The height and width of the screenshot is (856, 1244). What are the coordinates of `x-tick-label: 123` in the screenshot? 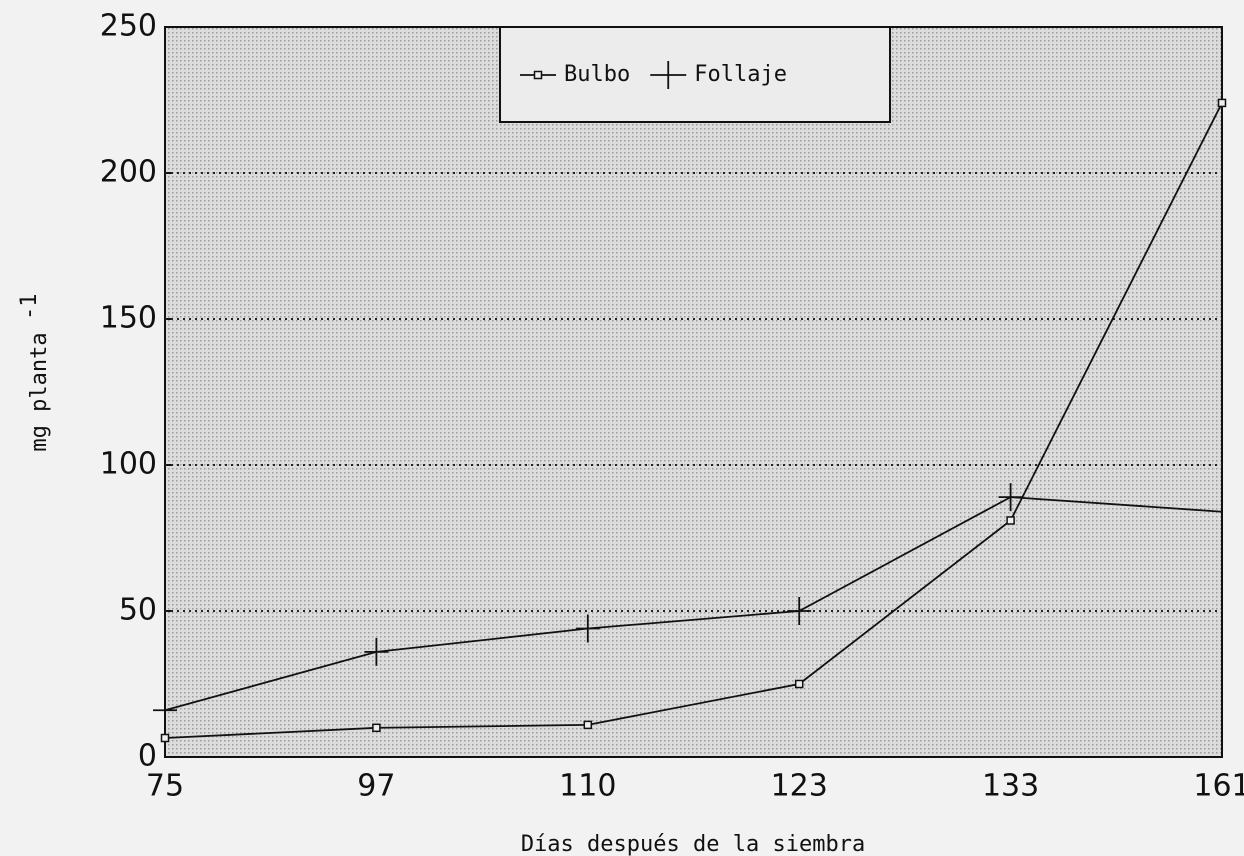 It's located at (799, 786).